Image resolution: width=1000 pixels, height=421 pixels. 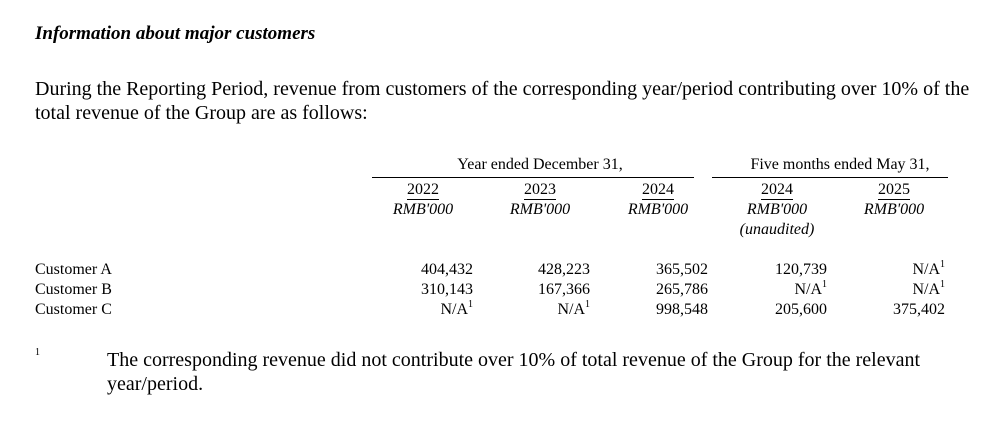 I want to click on table-cell: 365,502, so click(x=648, y=270).